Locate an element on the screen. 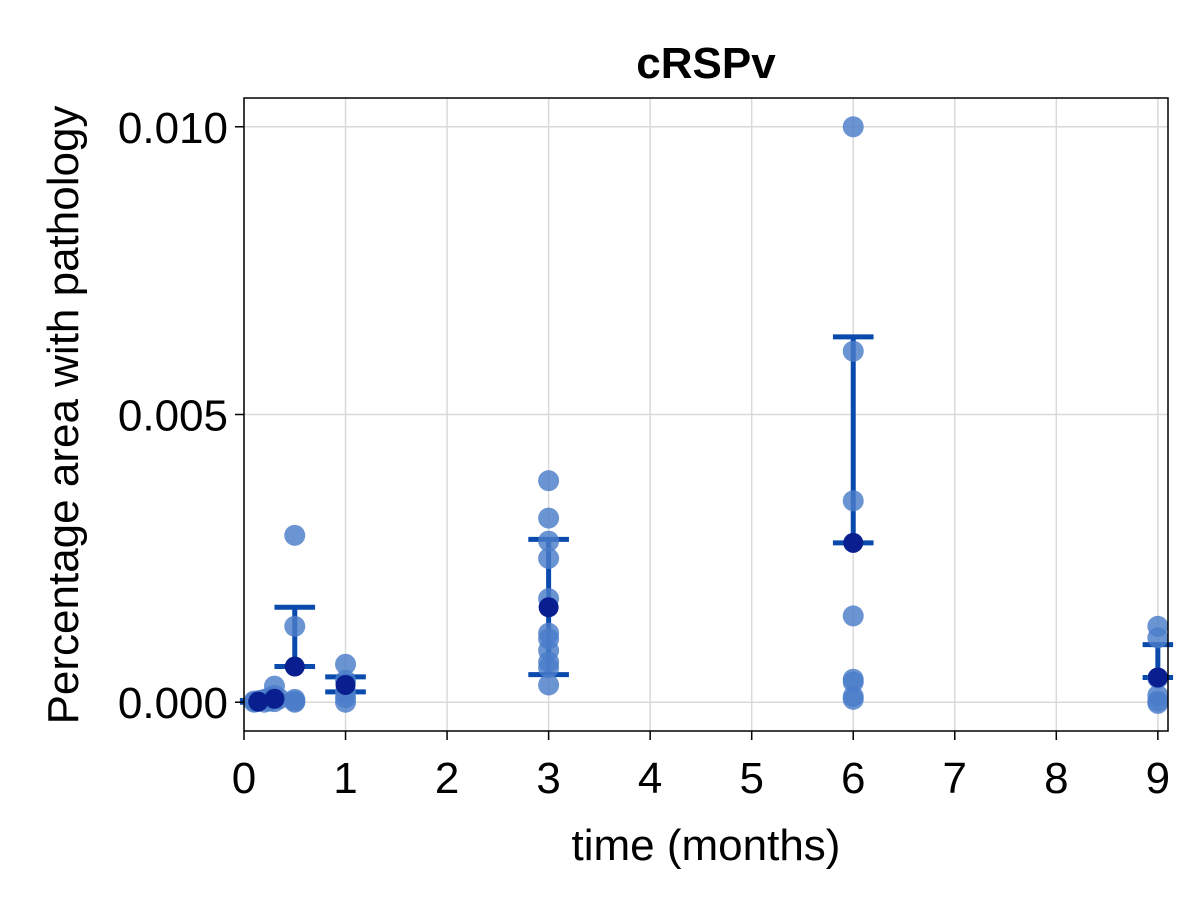 The height and width of the screenshot is (900, 1200). x-tick-label: 3 is located at coordinates (548, 778).